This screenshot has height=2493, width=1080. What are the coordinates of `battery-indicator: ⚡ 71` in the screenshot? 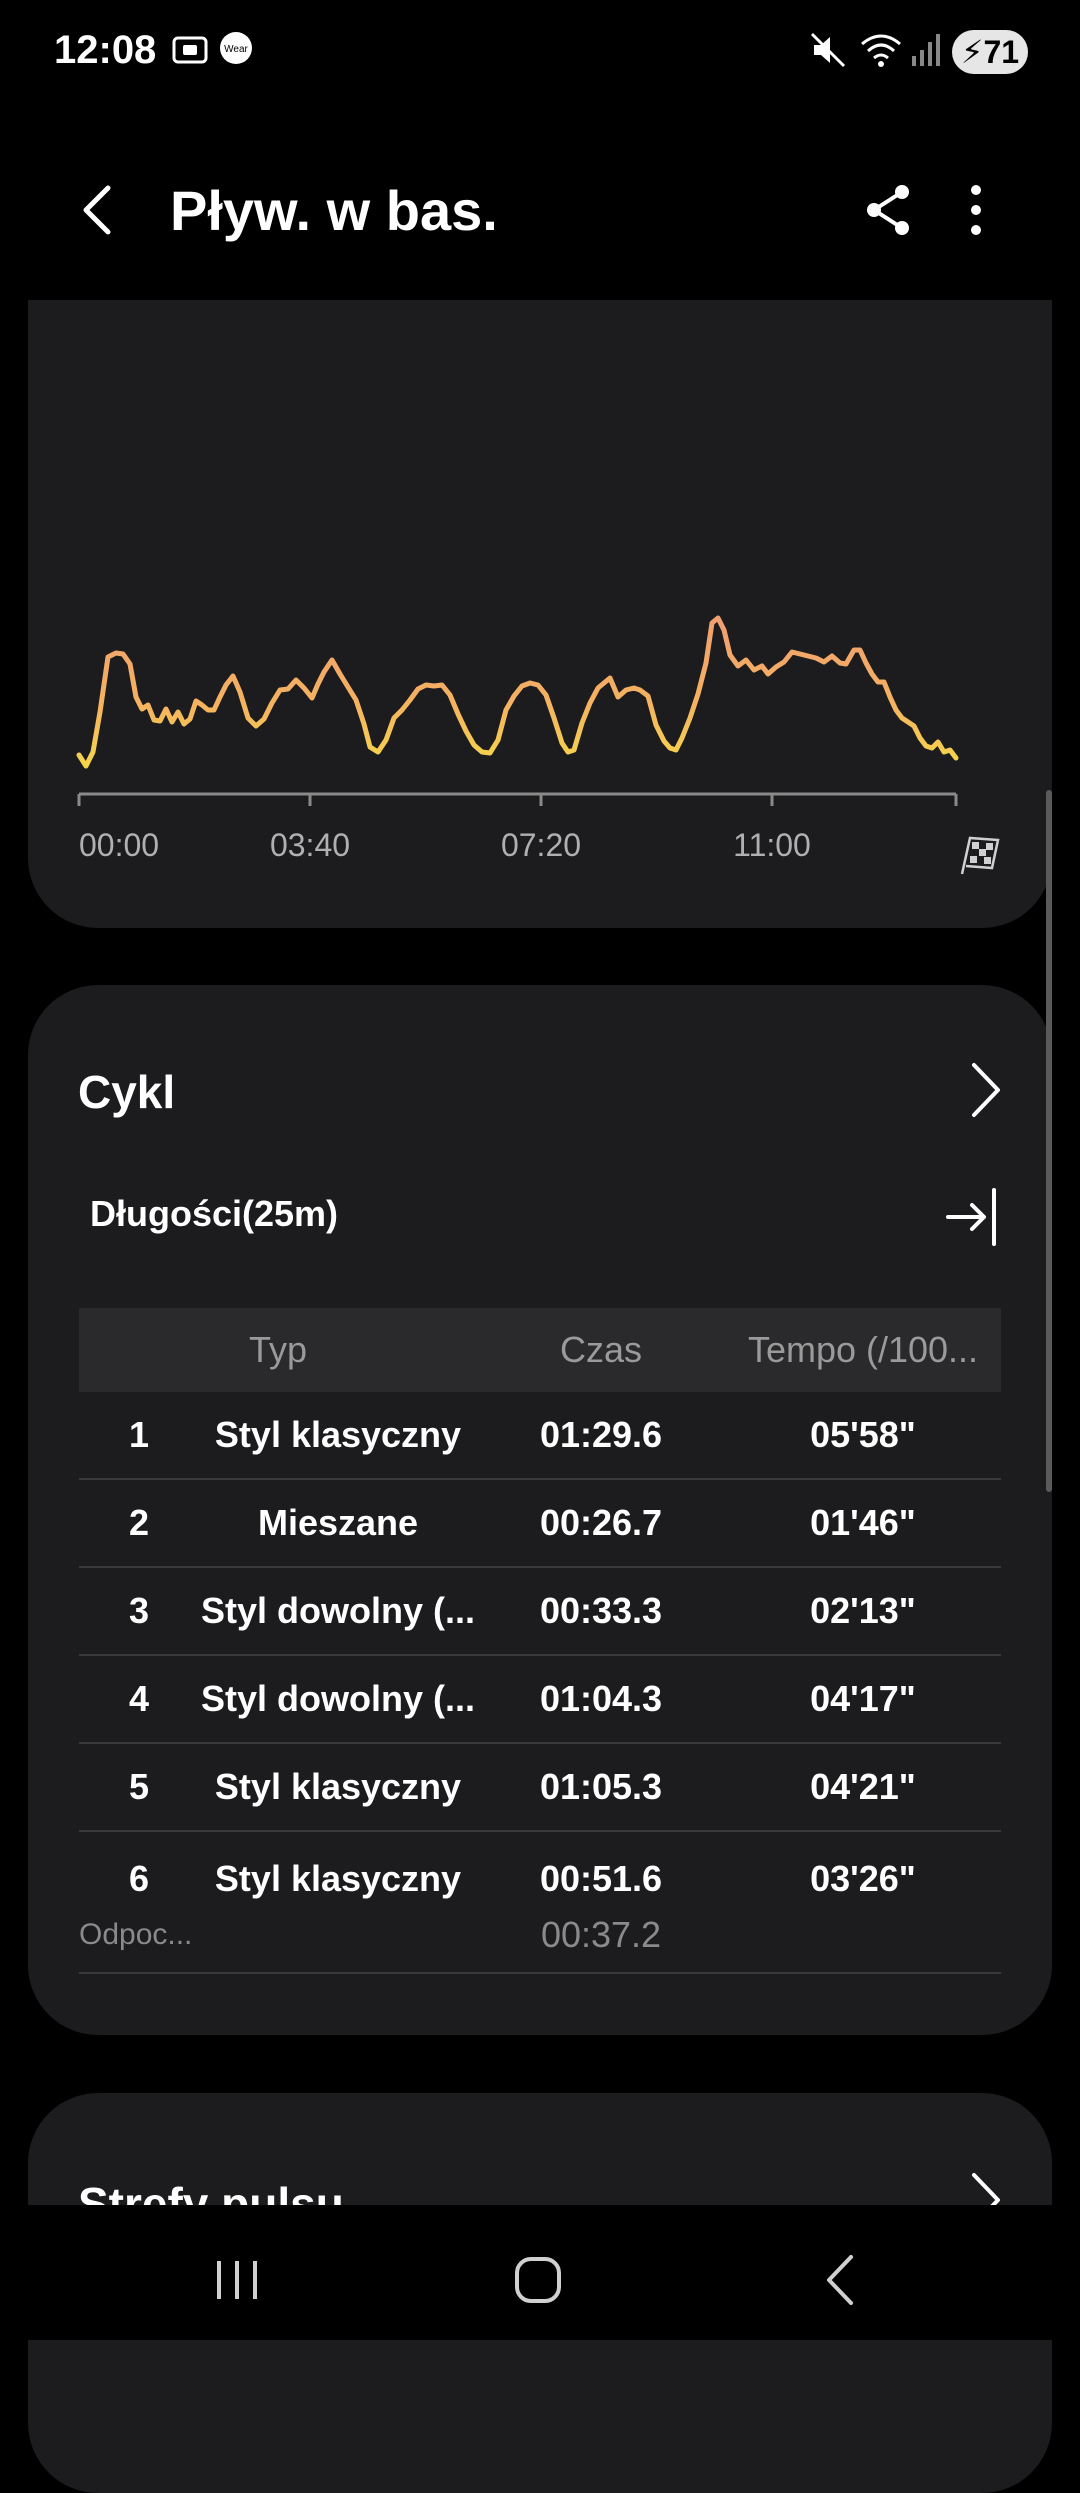 It's located at (990, 52).